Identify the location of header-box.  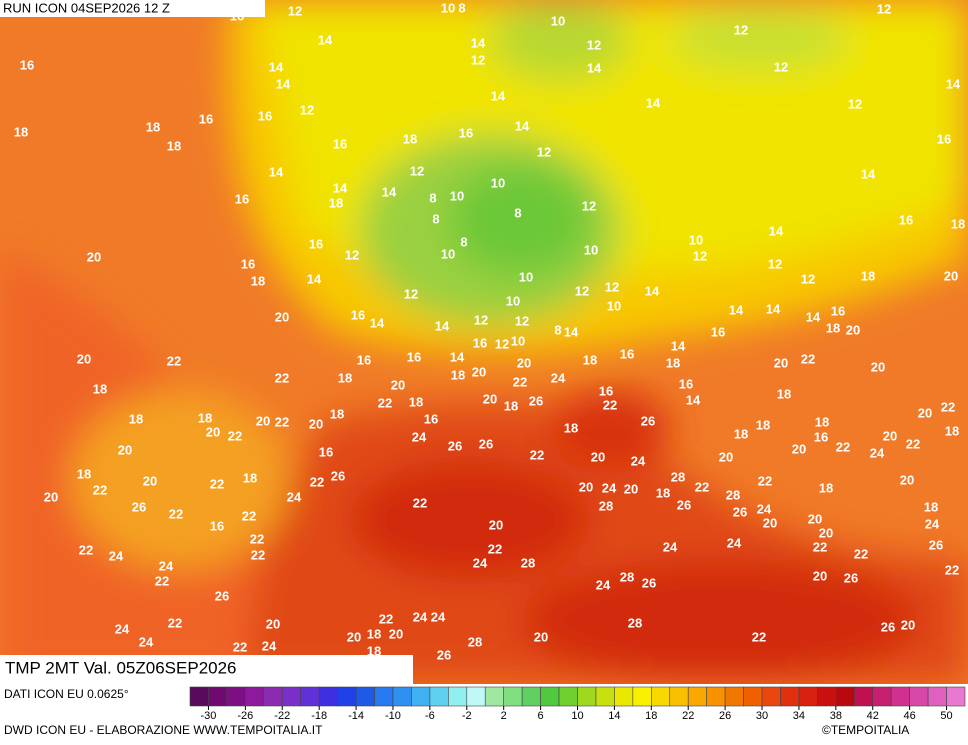
(132, 8).